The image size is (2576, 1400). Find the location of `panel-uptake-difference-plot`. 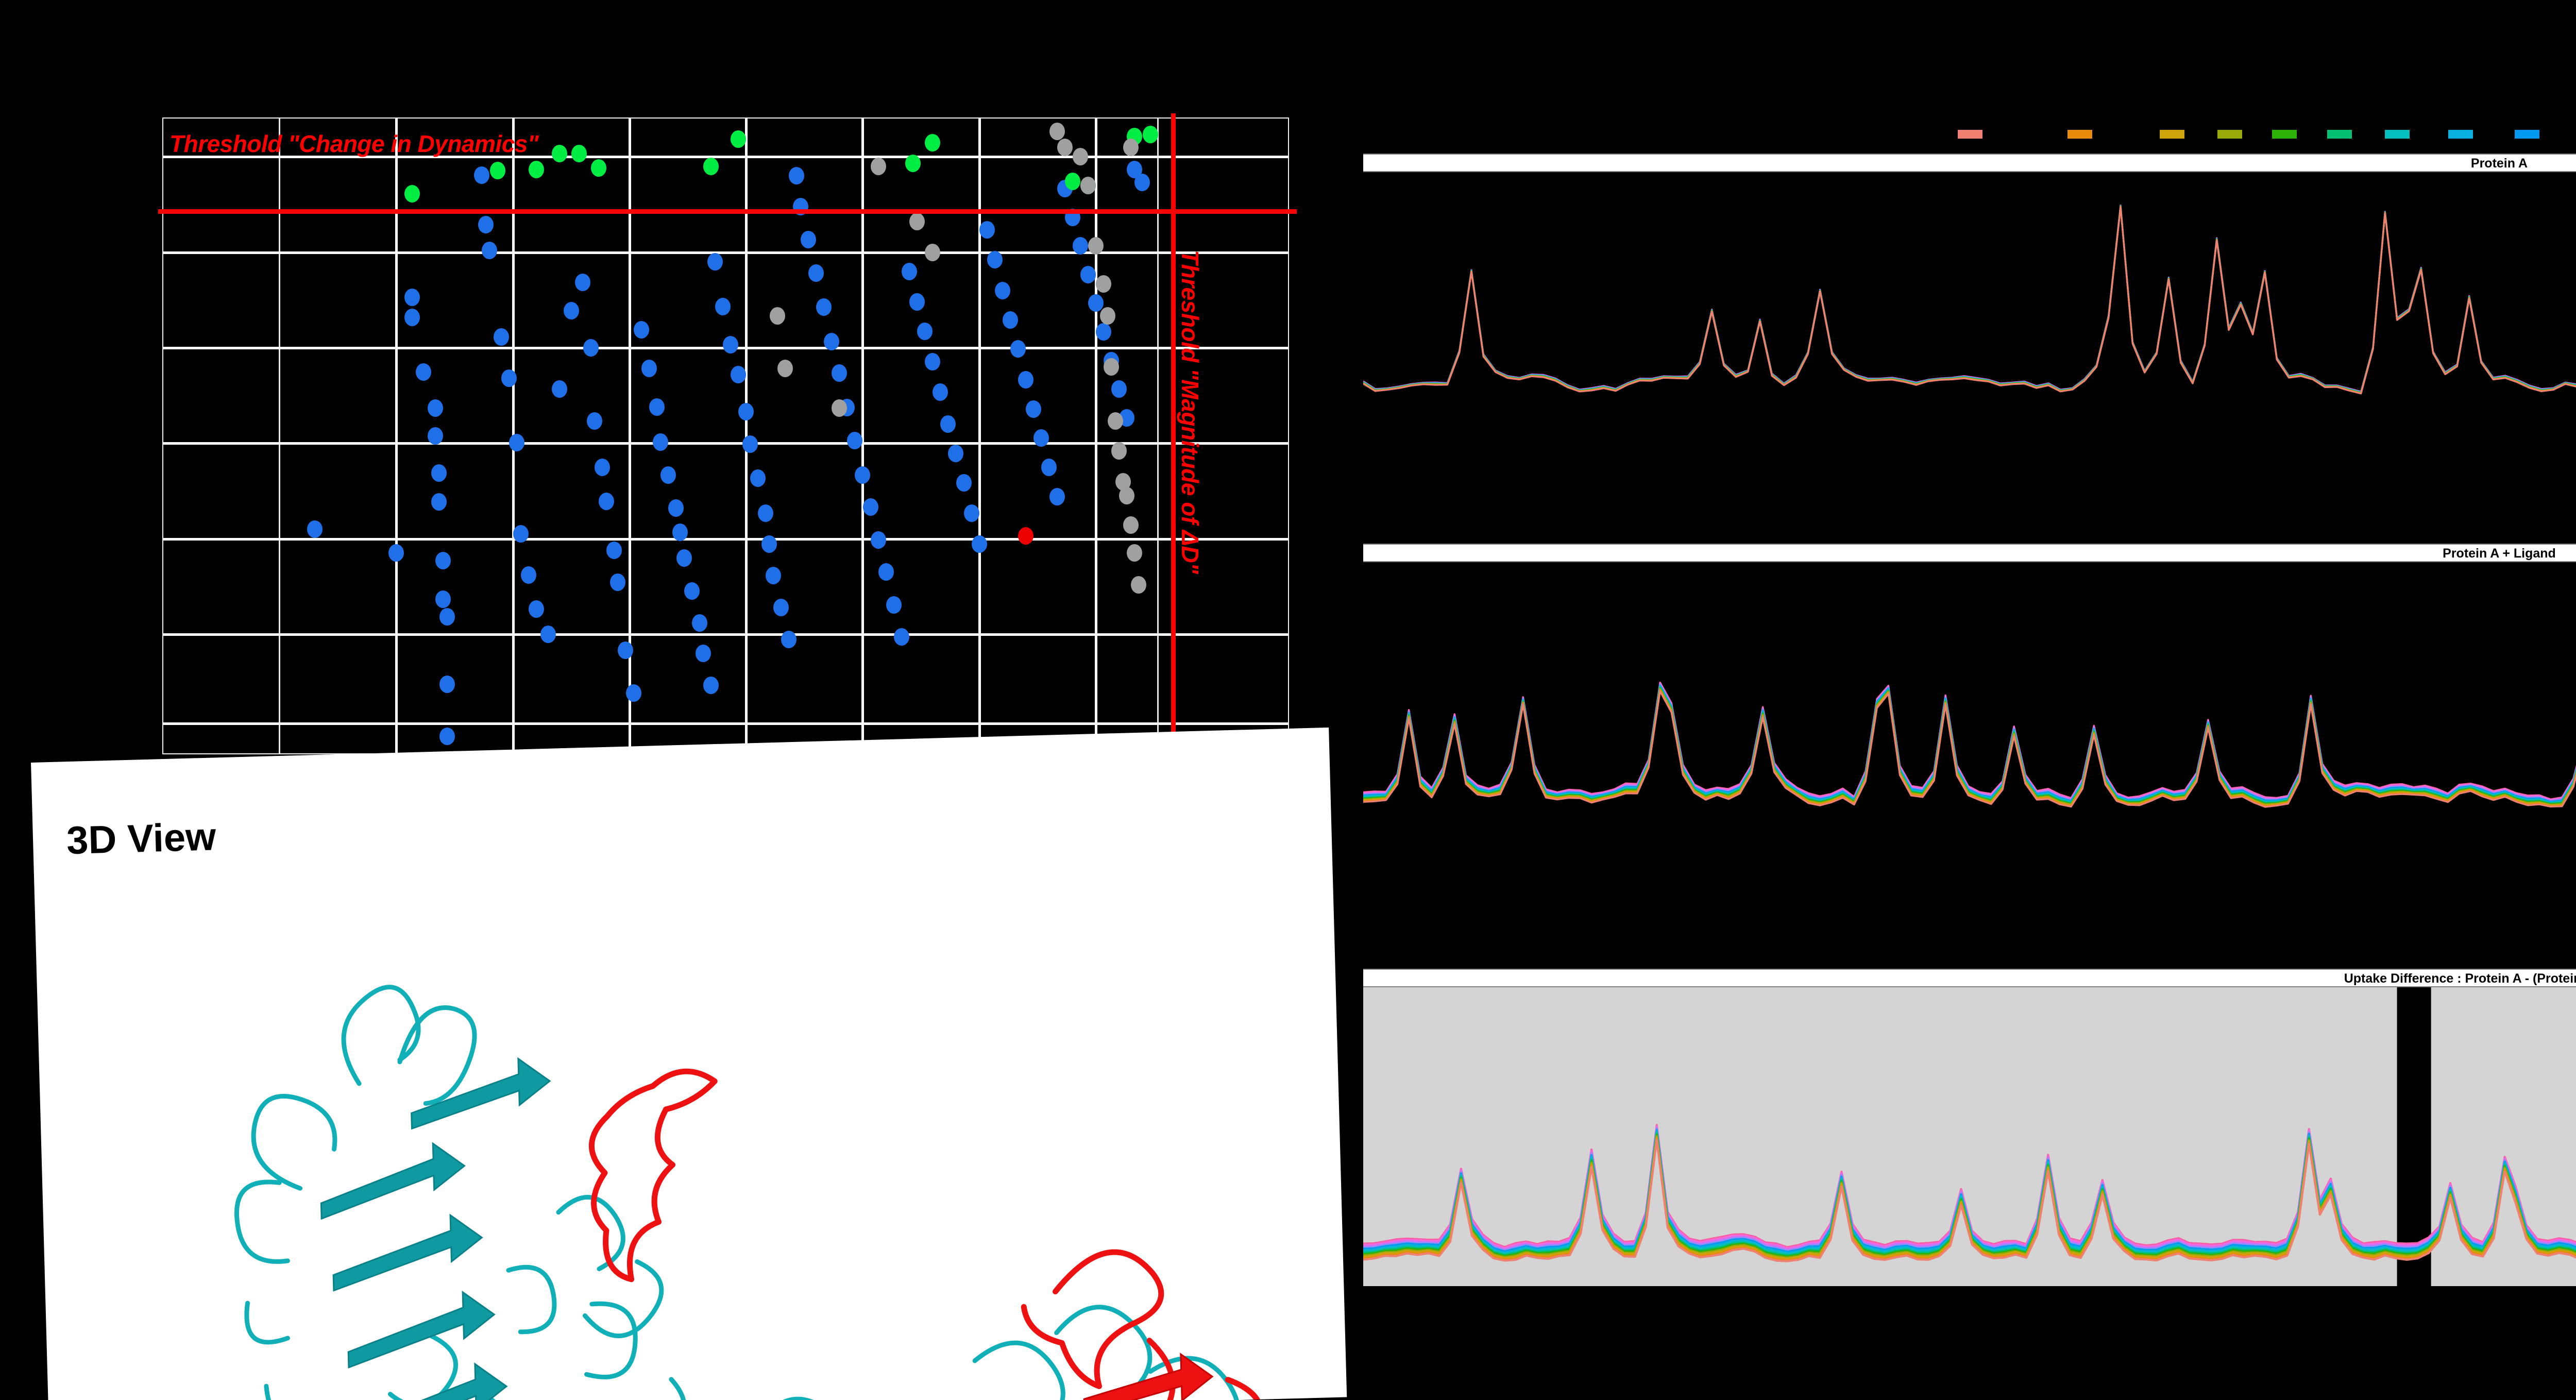

panel-uptake-difference-plot is located at coordinates (1969, 1136).